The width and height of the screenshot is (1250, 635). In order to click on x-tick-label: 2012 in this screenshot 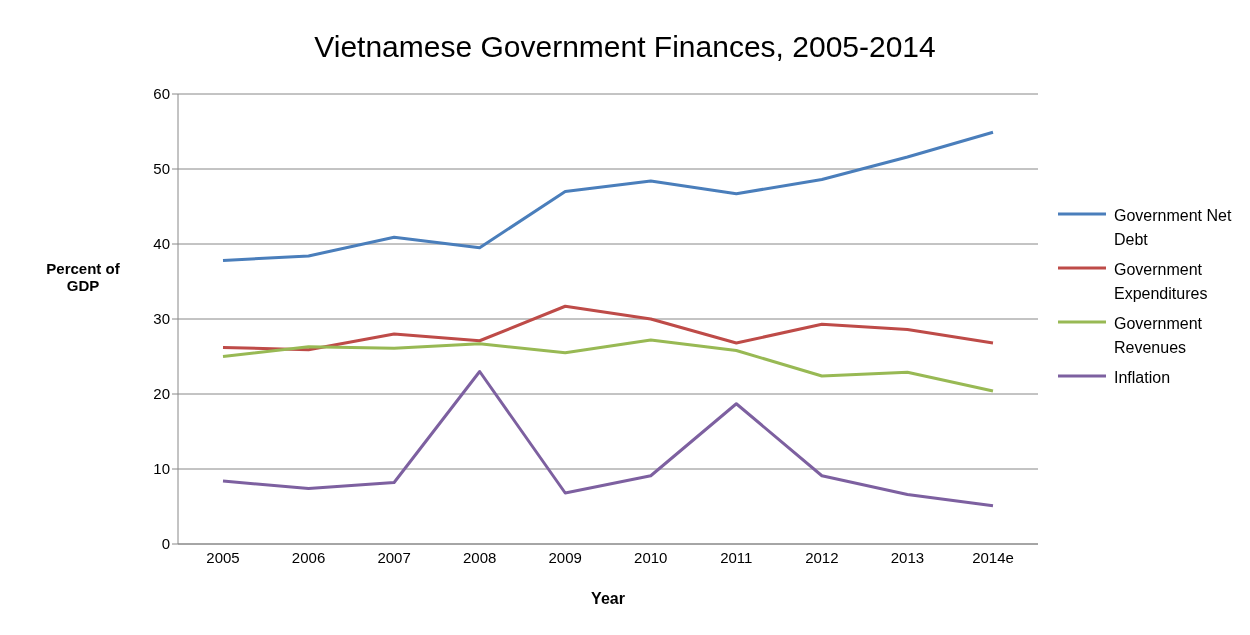, I will do `click(822, 557)`.